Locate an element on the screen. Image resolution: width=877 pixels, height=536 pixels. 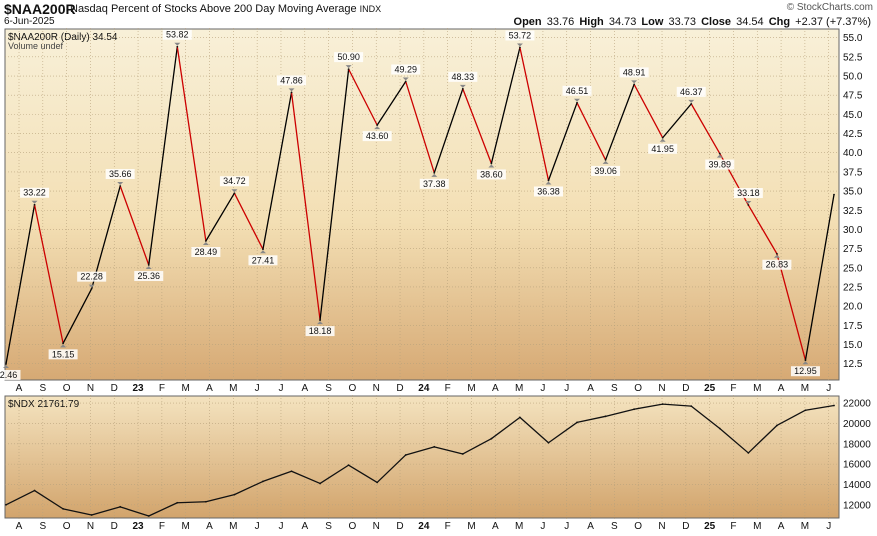
y-tick-label: 20.0 is located at coordinates (853, 307).